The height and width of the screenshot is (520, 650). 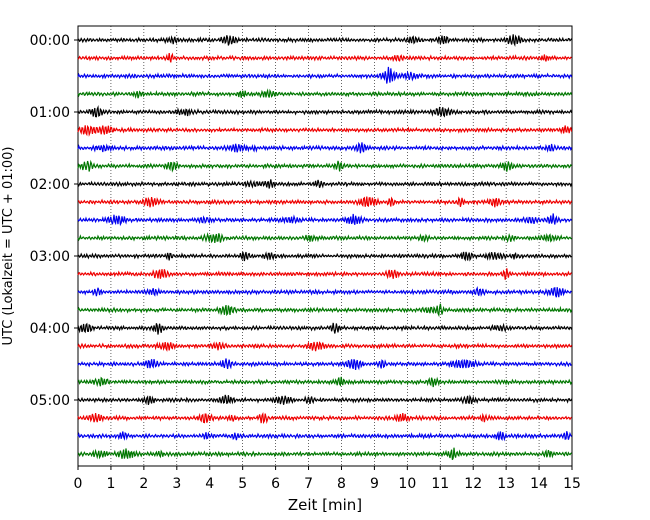 I want to click on x-tick-label: 3, so click(x=176, y=484).